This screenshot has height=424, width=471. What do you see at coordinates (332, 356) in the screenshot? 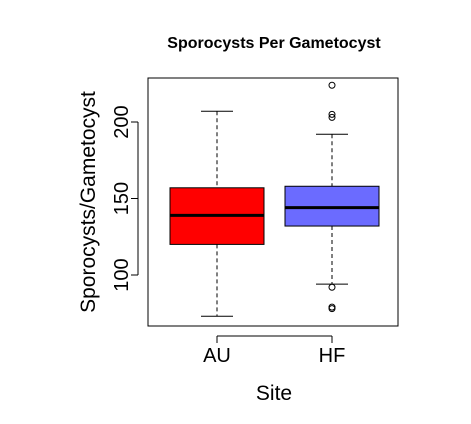
I see `x-tick-label: HF` at bounding box center [332, 356].